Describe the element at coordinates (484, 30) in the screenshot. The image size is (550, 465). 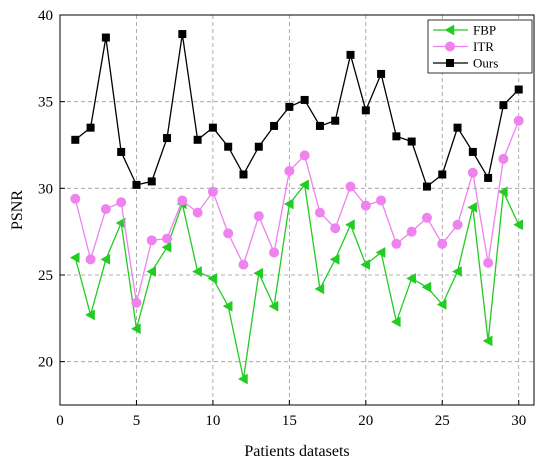
I see `legend-label: FBP` at that location.